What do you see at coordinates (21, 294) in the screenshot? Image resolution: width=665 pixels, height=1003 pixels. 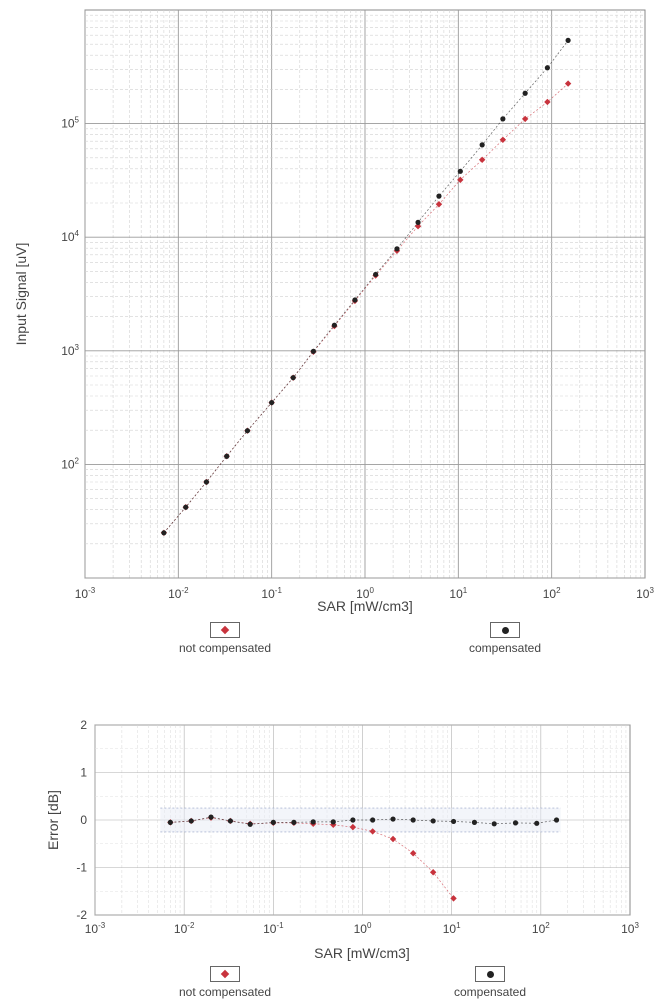 I see `y-axis-label-1: Input Signal [uV]` at bounding box center [21, 294].